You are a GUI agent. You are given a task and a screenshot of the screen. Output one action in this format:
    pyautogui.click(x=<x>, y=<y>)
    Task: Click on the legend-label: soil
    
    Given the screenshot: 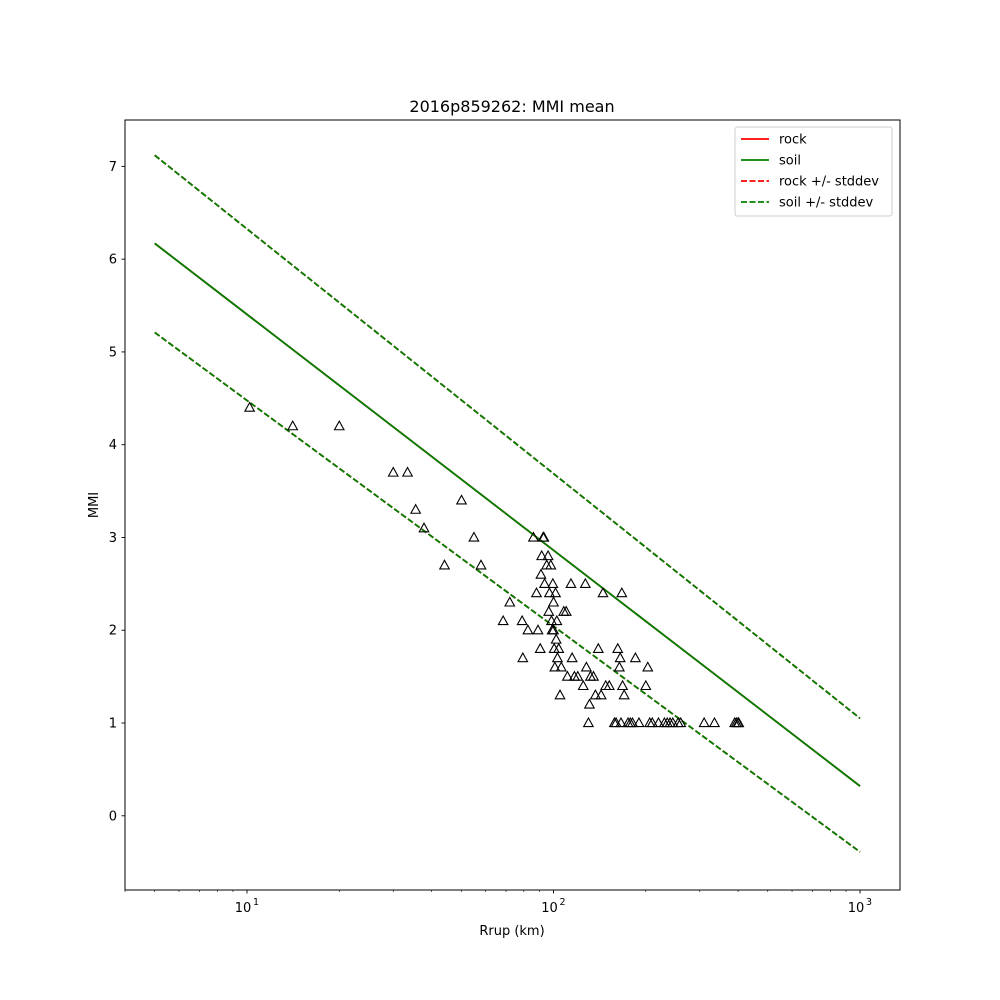 What is the action you would take?
    pyautogui.click(x=790, y=161)
    